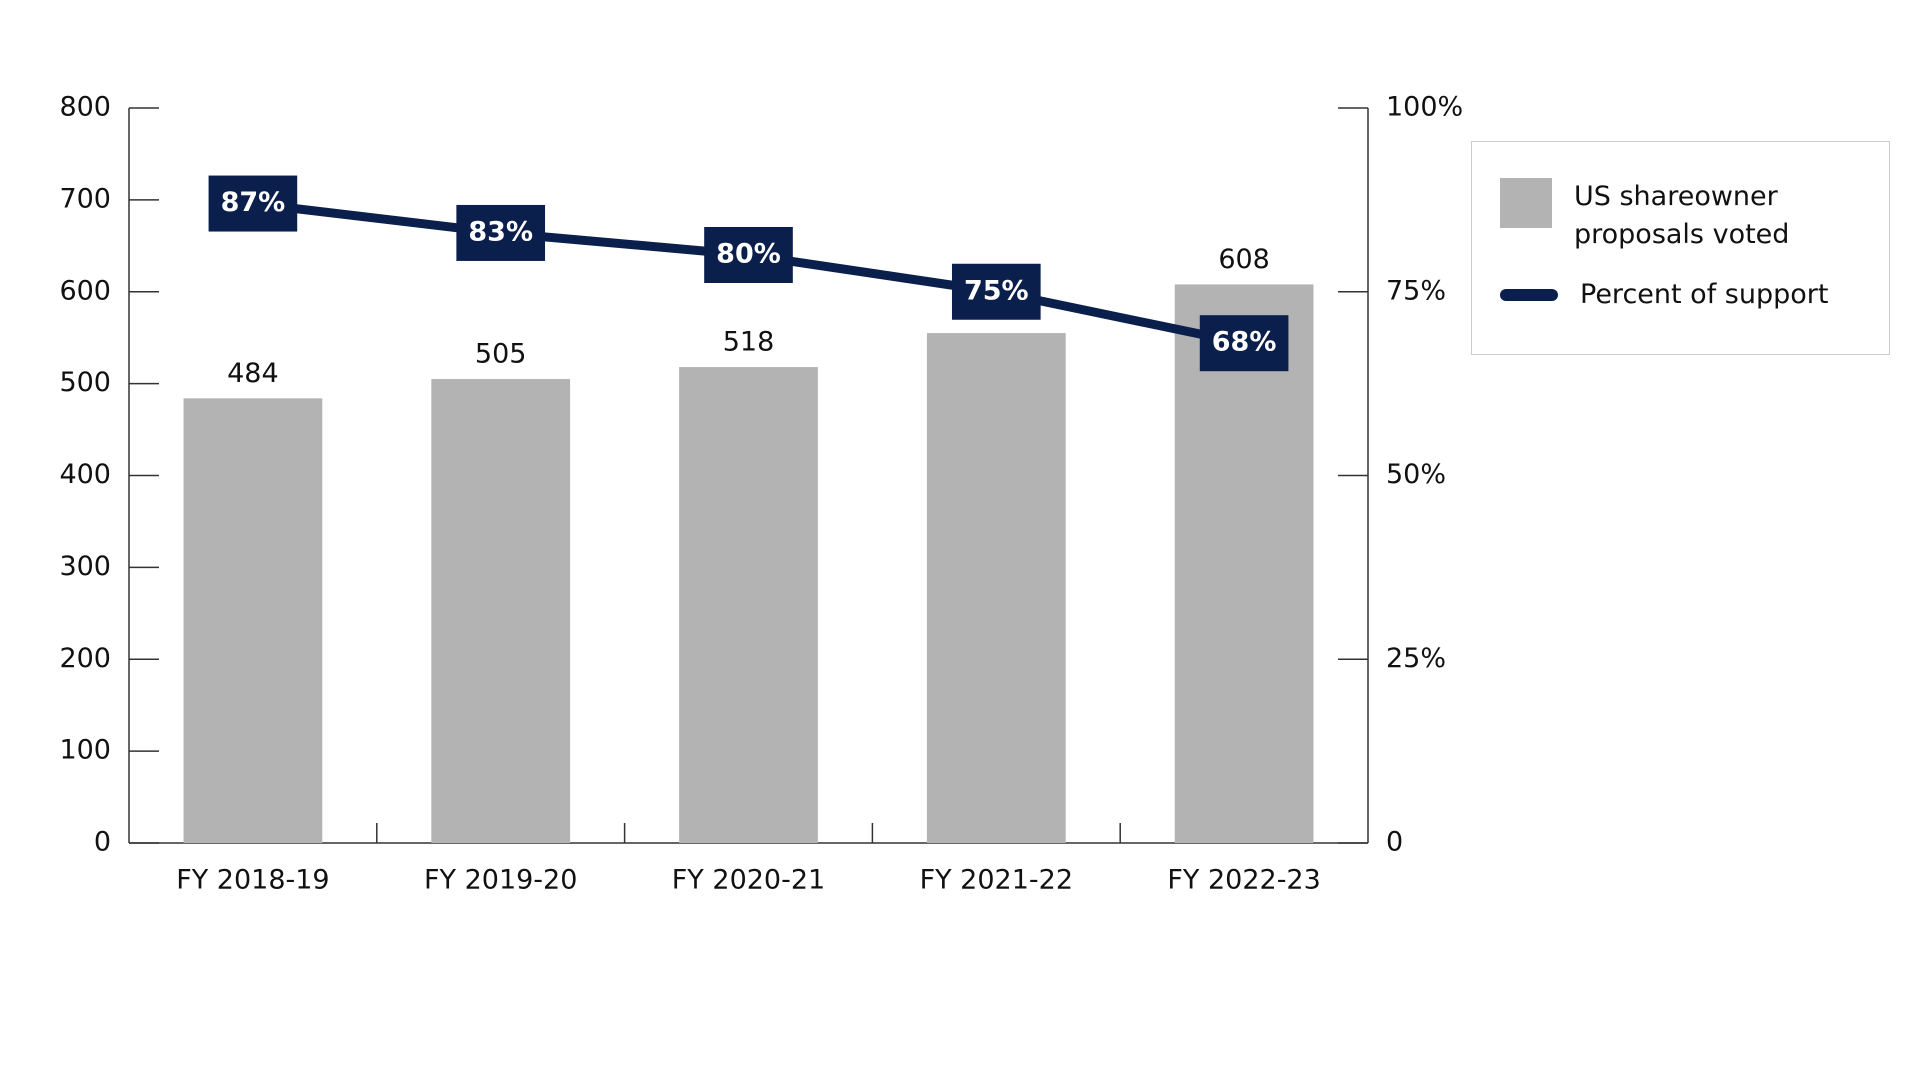 This screenshot has height=1080, width=1920. I want to click on x-tick-label: FY 2019-20, so click(500, 880).